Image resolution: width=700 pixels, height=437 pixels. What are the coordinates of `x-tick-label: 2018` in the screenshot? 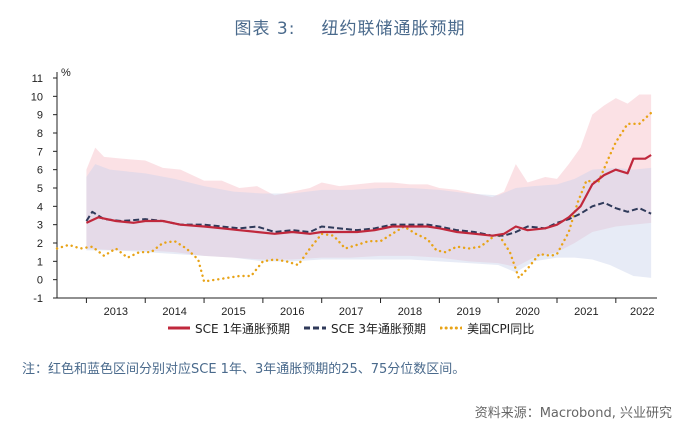 It's located at (410, 312).